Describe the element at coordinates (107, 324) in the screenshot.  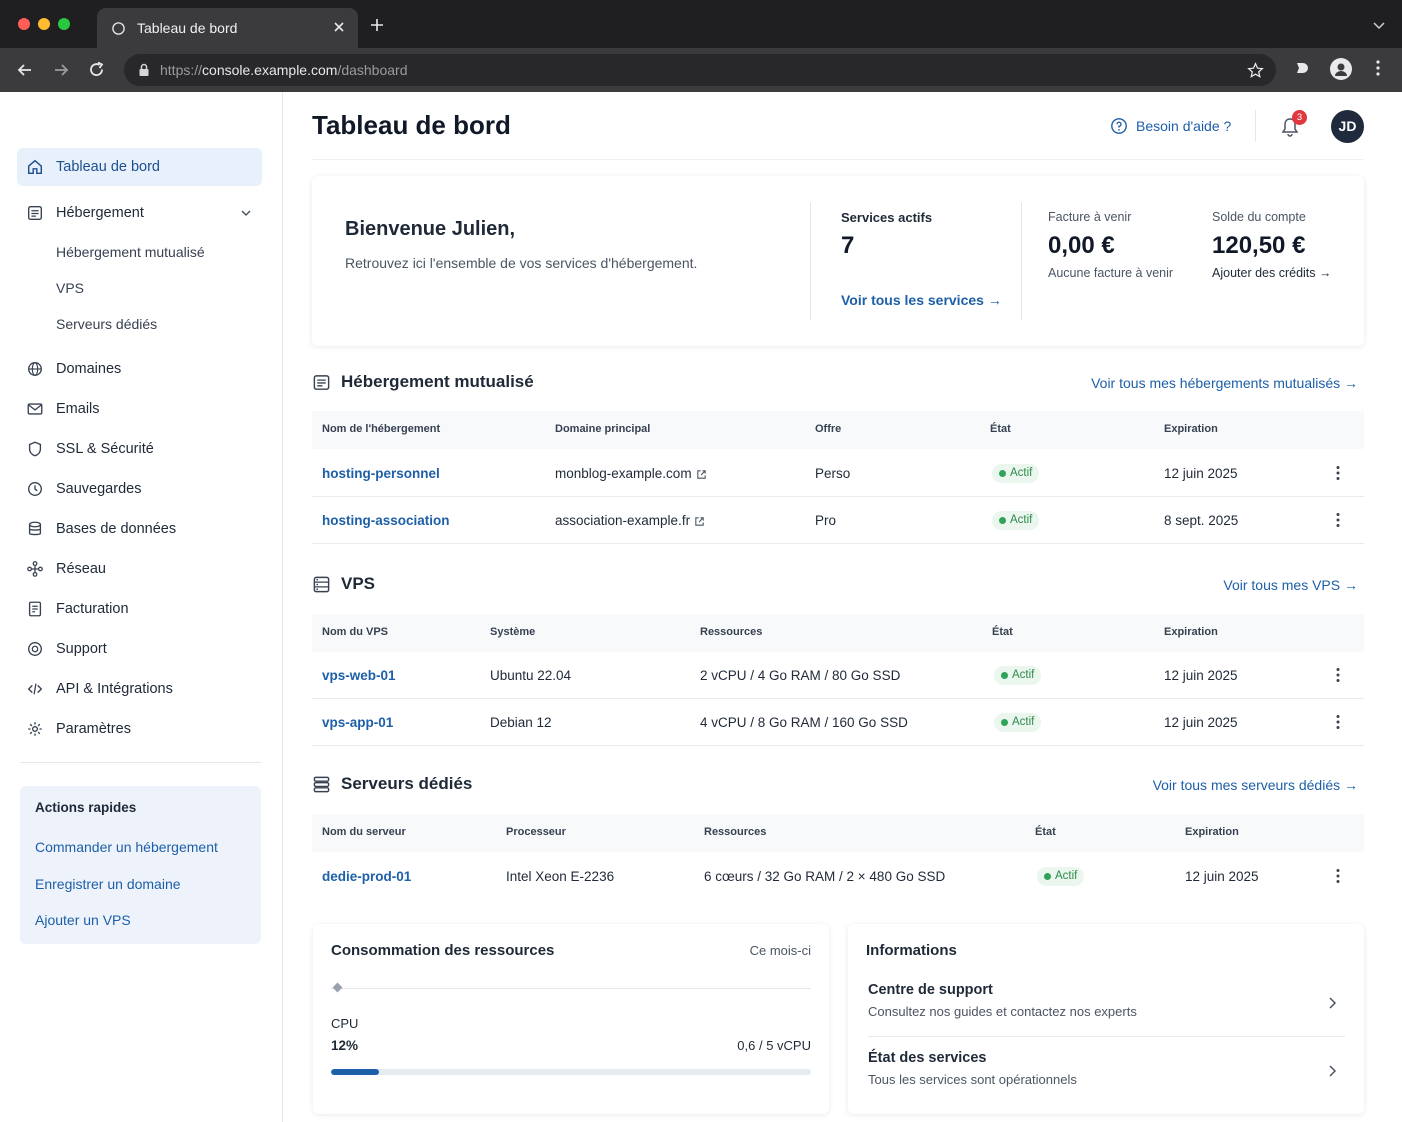
I see `sidebar-subitem-dedicated: Serveurs dédiés` at that location.